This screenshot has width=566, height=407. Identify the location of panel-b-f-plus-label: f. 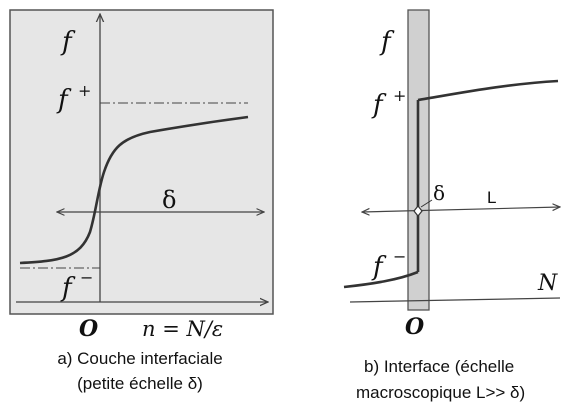
(379, 105).